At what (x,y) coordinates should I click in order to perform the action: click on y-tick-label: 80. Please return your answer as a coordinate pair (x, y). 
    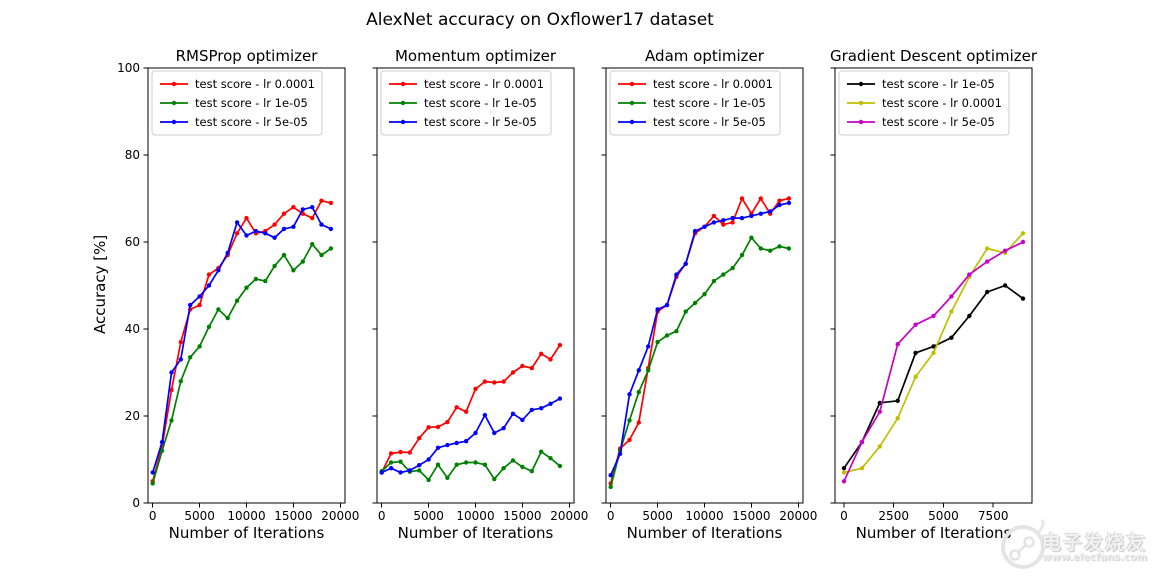
    Looking at the image, I should click on (132, 155).